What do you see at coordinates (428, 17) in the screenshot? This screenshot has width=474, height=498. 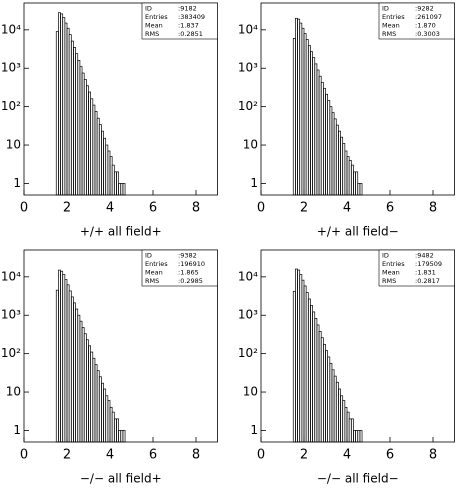 I see `stats-value: :261097` at bounding box center [428, 17].